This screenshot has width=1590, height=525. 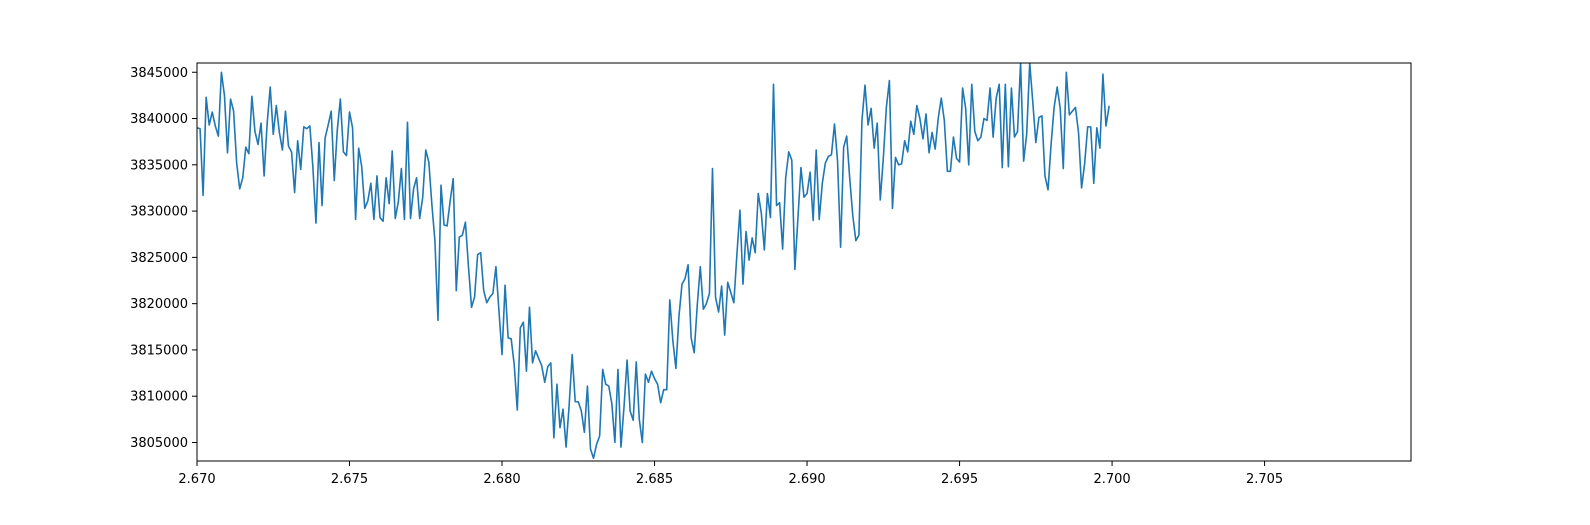 I want to click on x-tick-label: 2.705, so click(x=1264, y=479).